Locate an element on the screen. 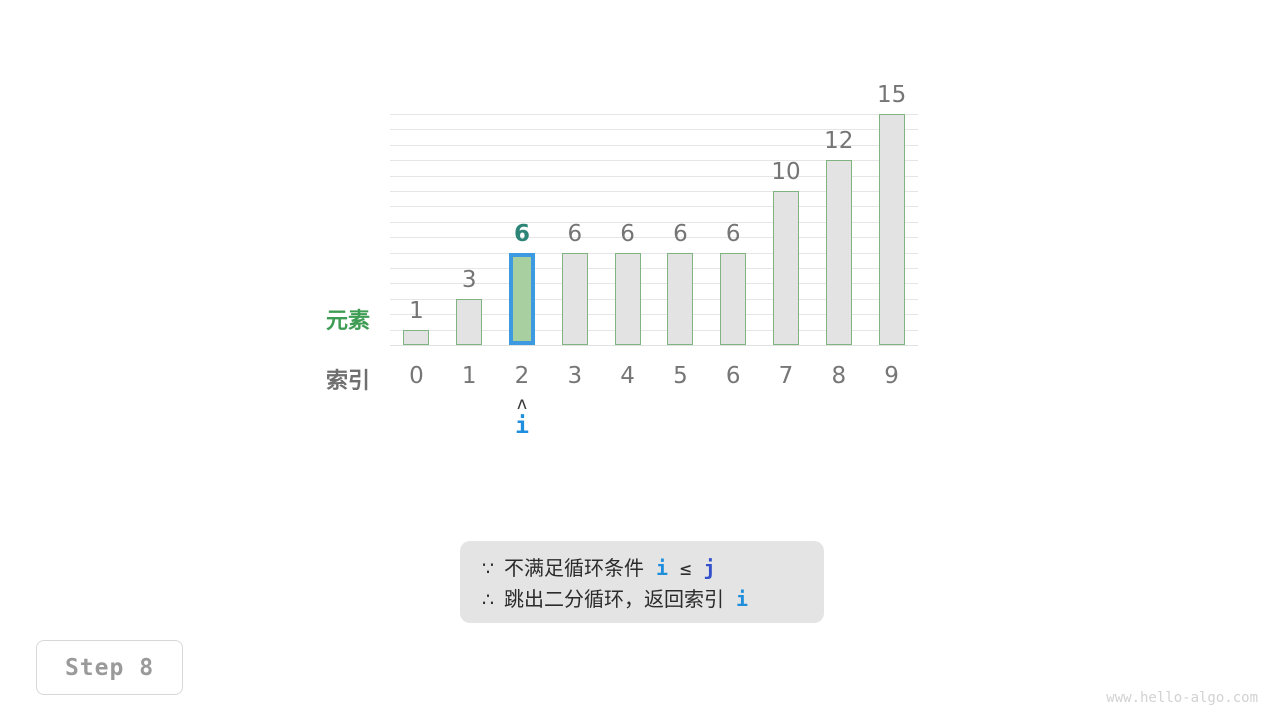  index-label-9: 9 is located at coordinates (891, 376).